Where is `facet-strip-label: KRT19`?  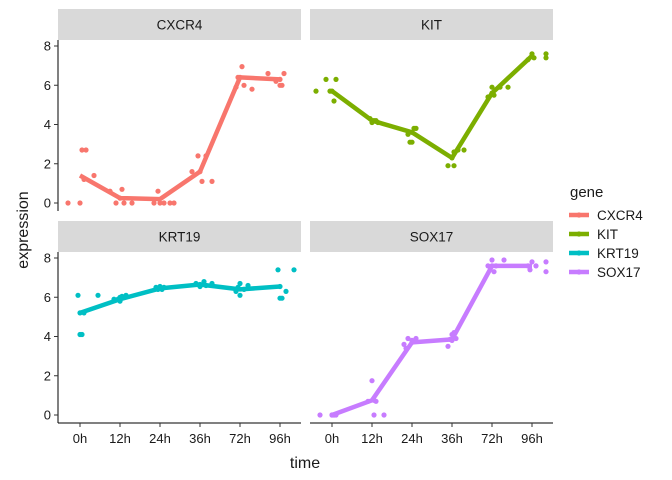
facet-strip-label: KRT19 is located at coordinates (180, 237).